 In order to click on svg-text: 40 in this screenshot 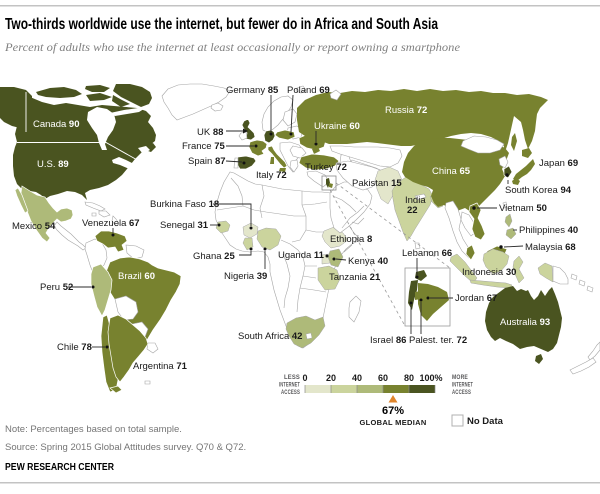, I will do `click(357, 378)`.